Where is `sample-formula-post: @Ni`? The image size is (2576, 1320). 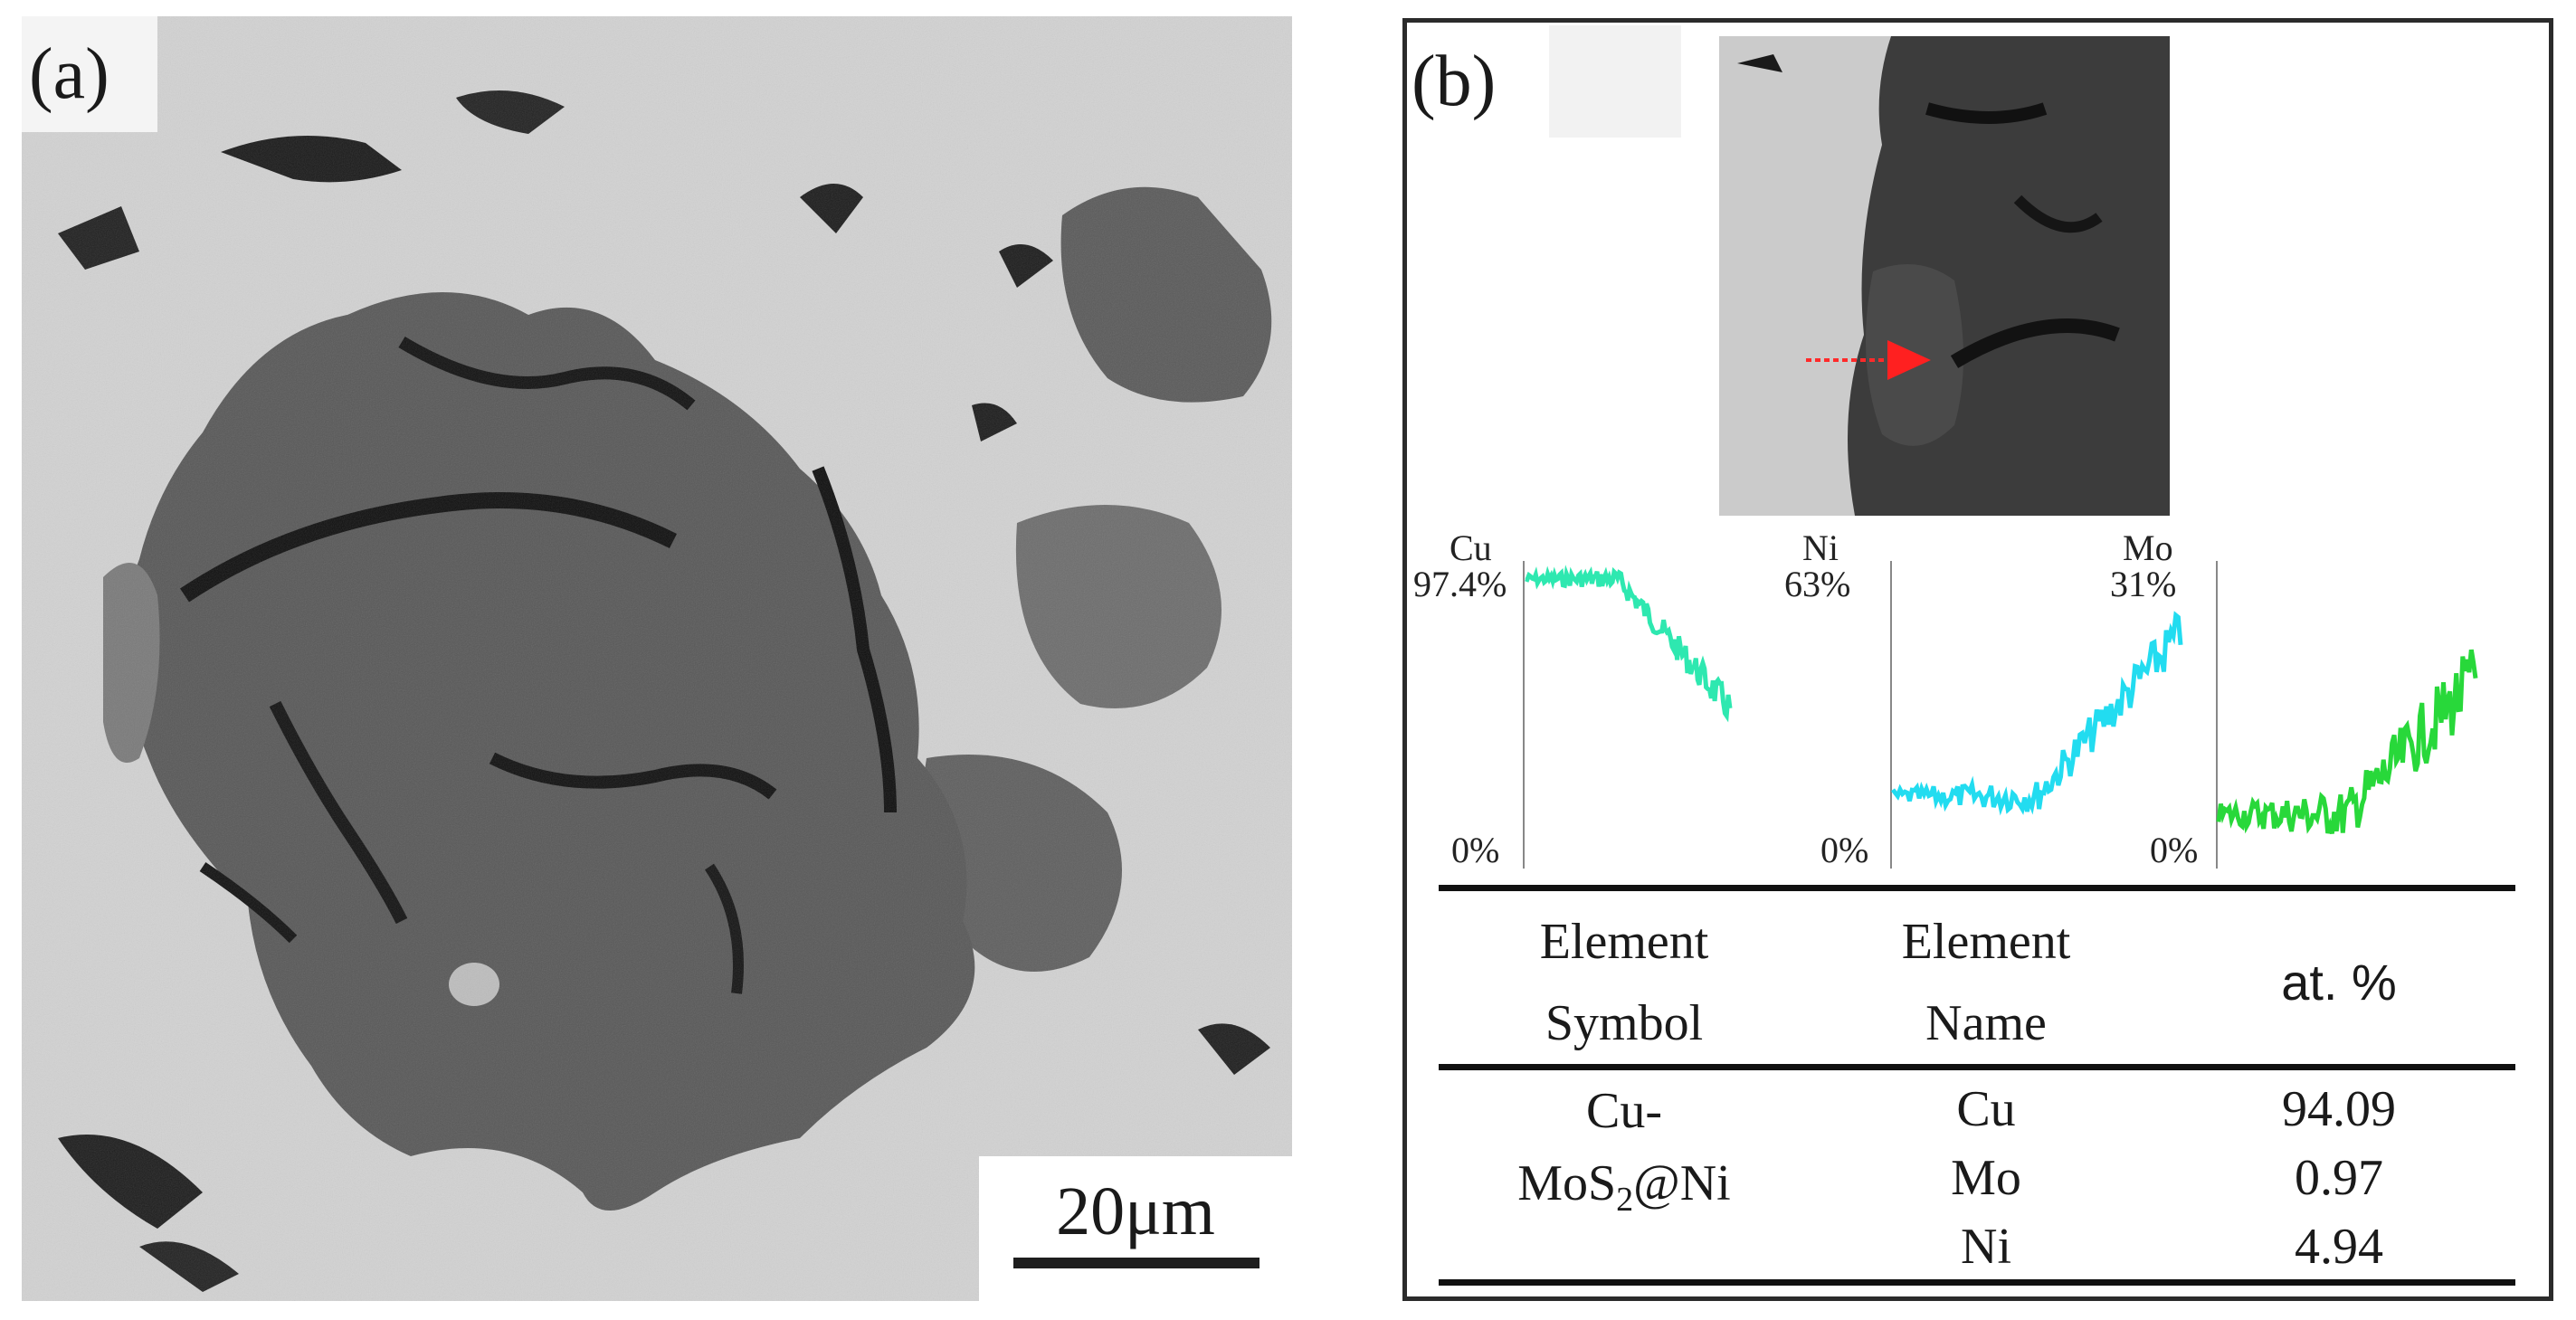 sample-formula-post: @Ni is located at coordinates (1682, 1183).